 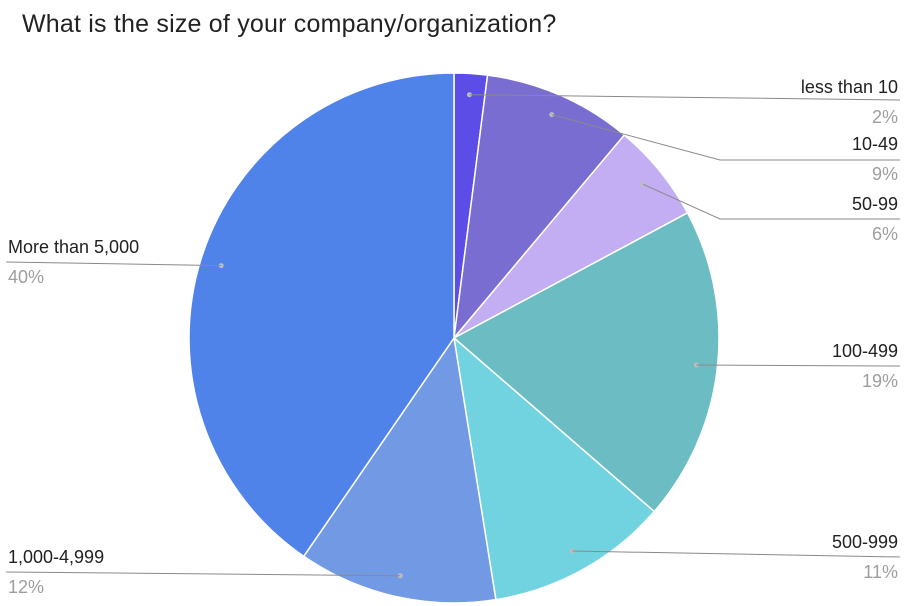 I want to click on slice-label-10-49: 10-49, so click(x=875, y=144).